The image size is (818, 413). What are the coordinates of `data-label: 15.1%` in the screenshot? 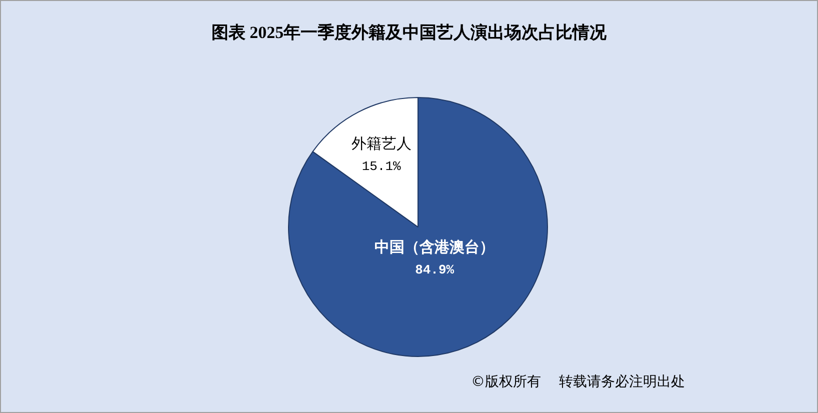 It's located at (382, 166).